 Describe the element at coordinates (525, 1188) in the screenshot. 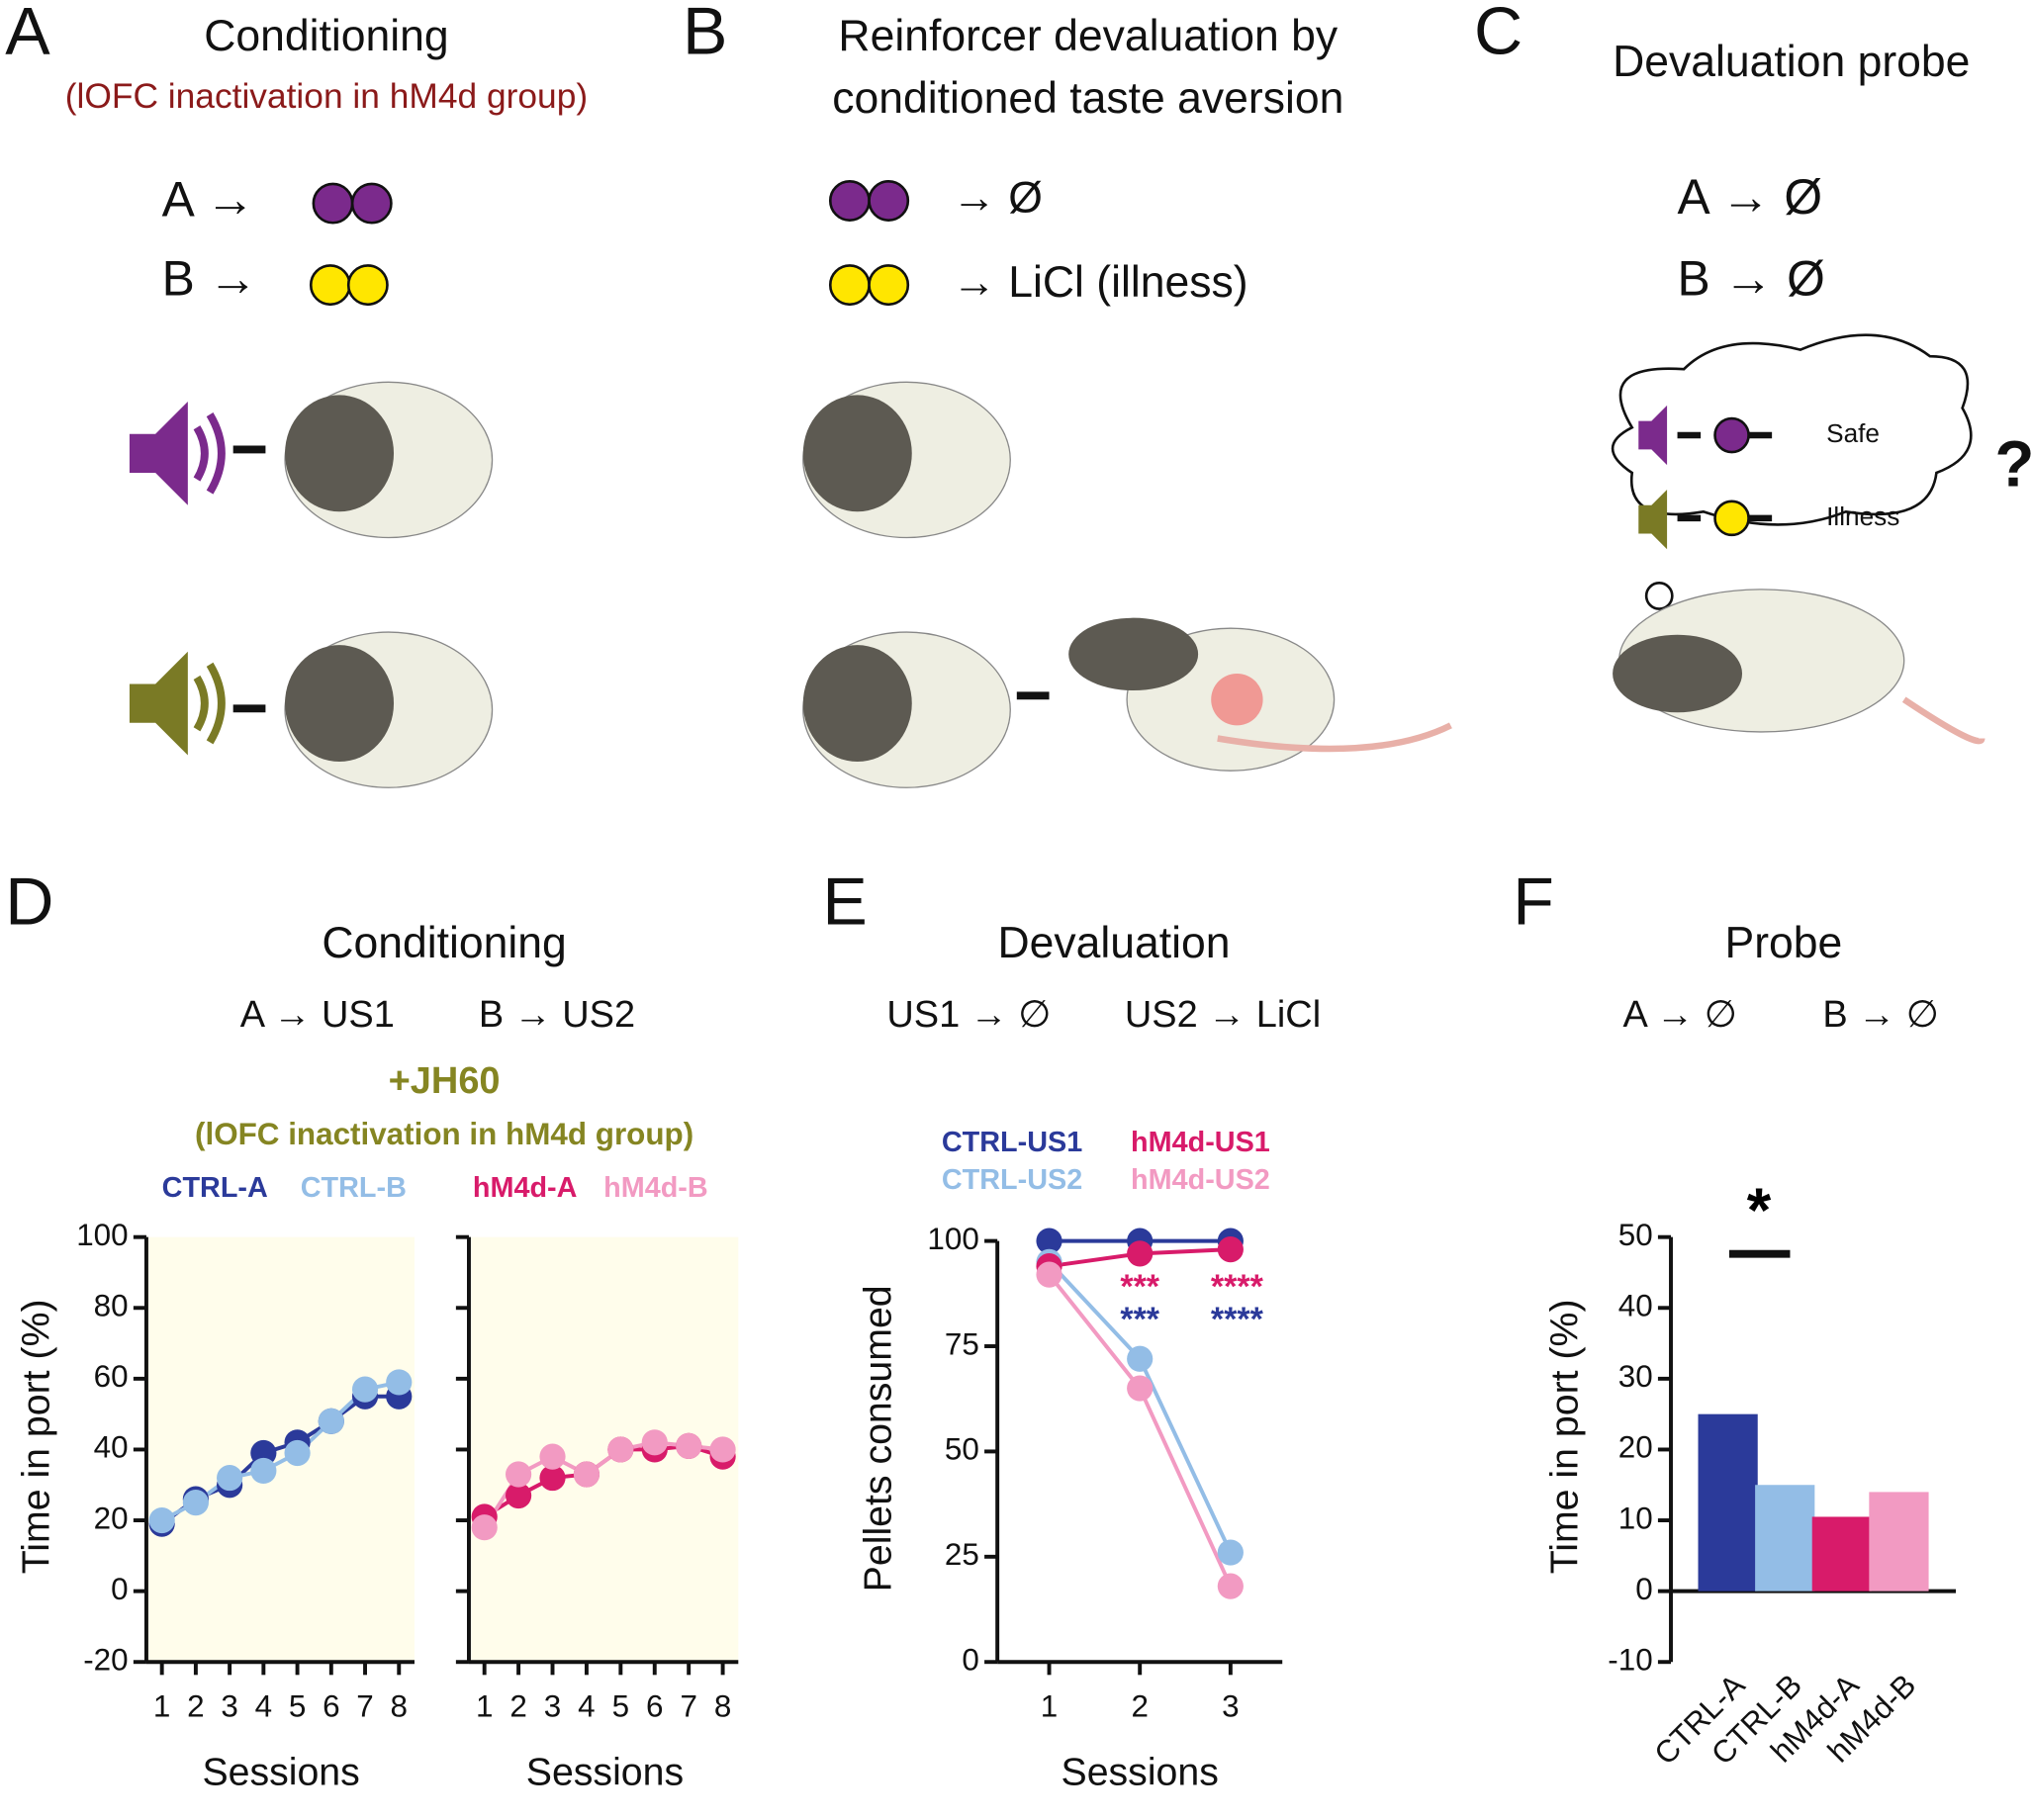

I see `legend-entry: hM4d-A` at that location.